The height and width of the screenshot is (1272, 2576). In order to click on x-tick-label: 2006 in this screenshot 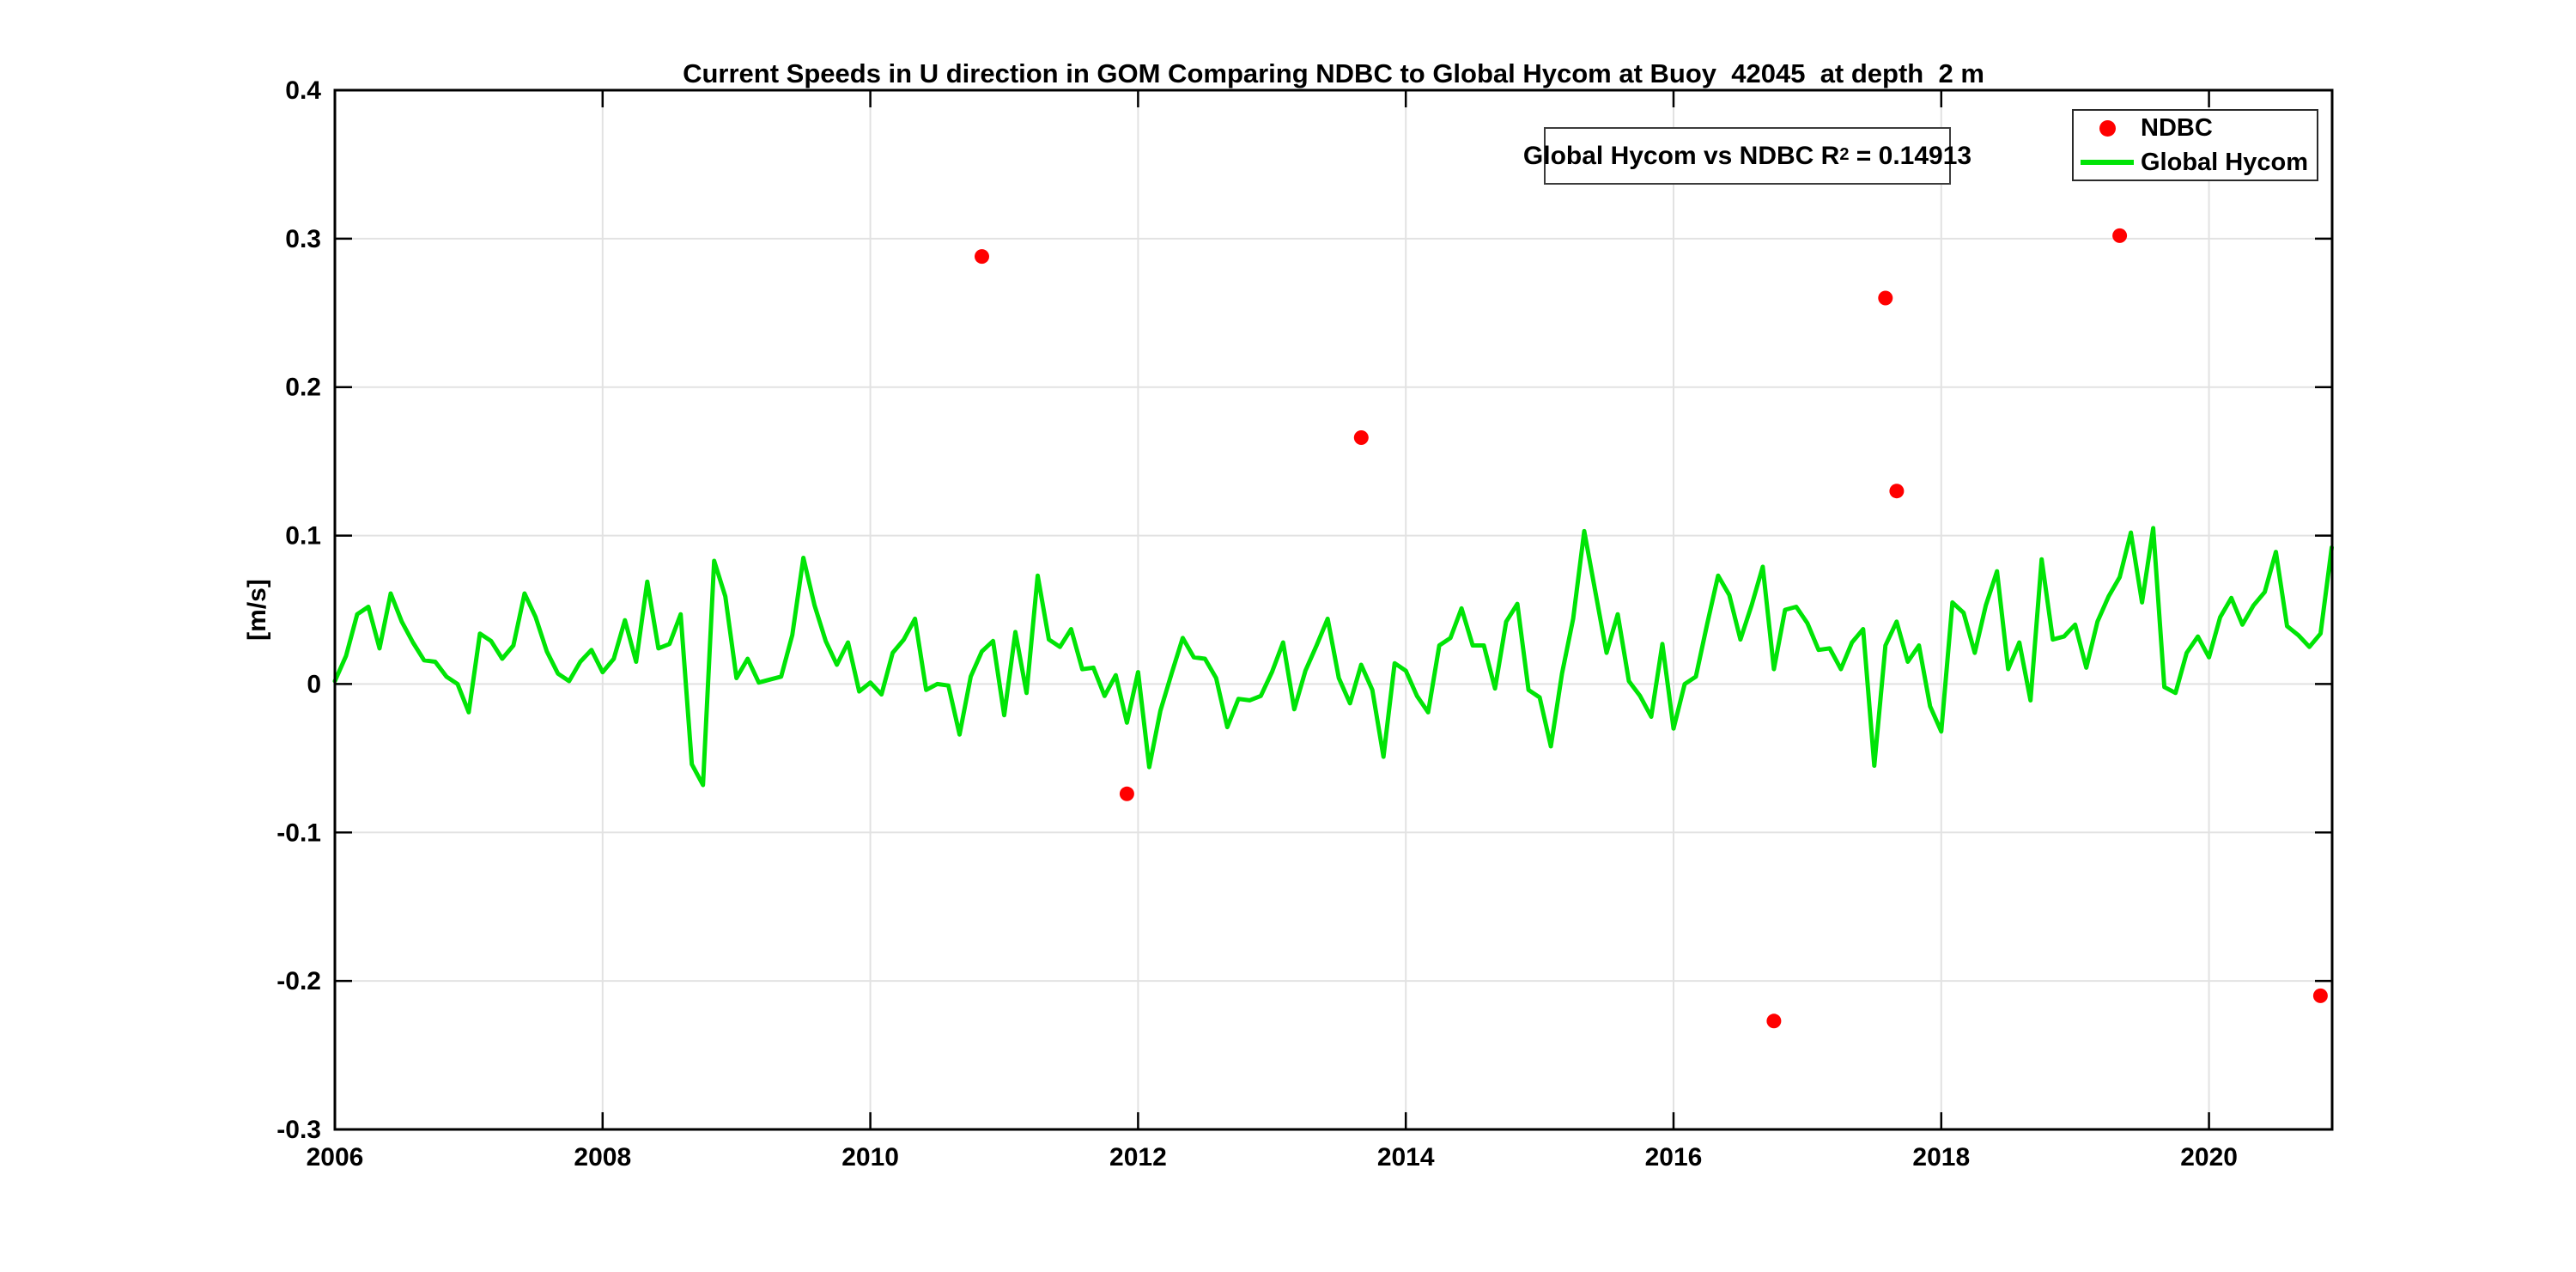, I will do `click(335, 1157)`.